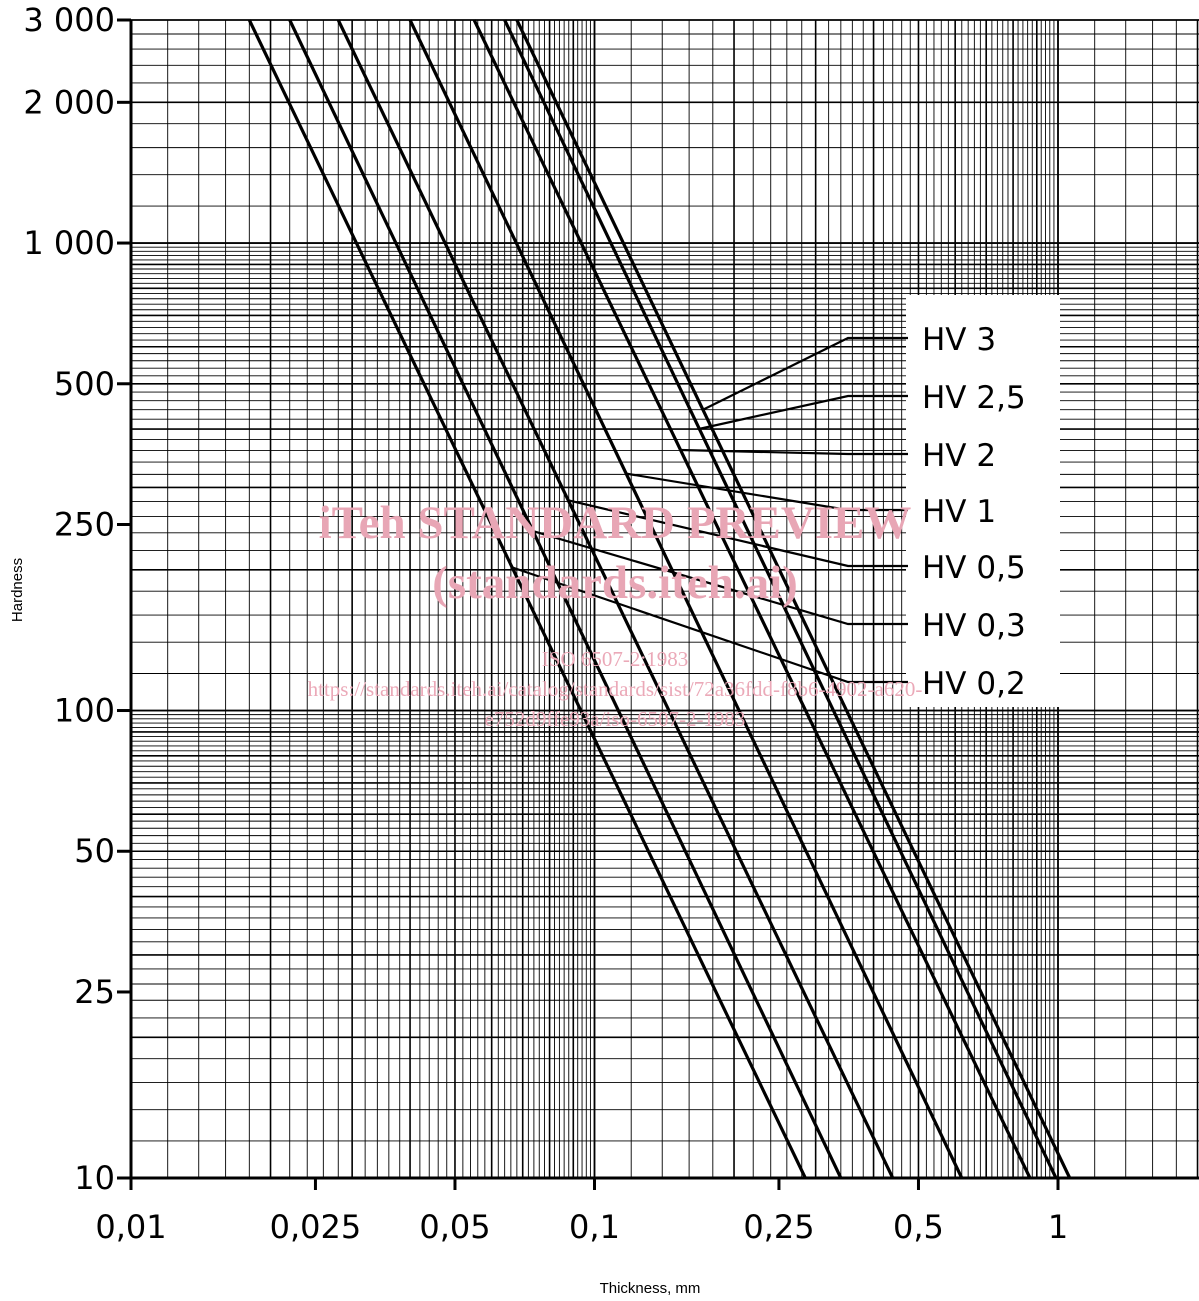  What do you see at coordinates (959, 512) in the screenshot?
I see `legend-label: HV 1` at bounding box center [959, 512].